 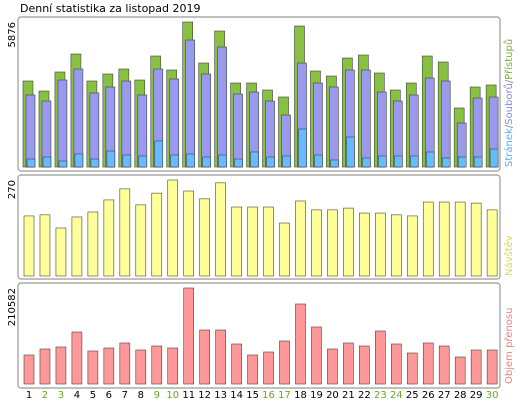 I want to click on x-tick-label: 29, so click(x=476, y=395).